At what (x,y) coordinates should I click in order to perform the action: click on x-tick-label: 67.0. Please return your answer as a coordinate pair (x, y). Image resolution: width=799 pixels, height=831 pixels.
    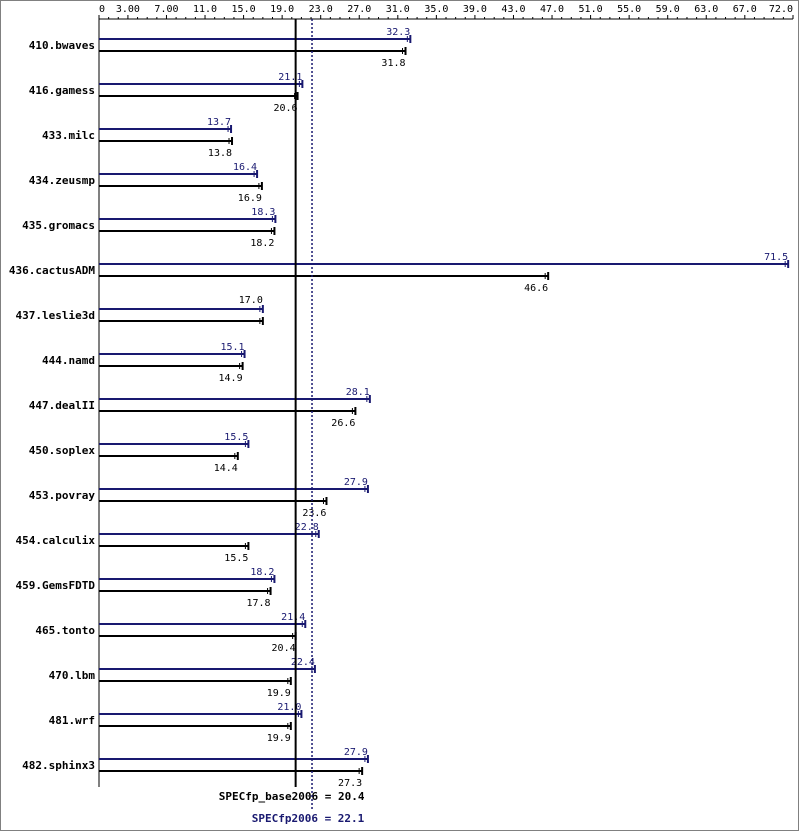
    Looking at the image, I should click on (745, 9).